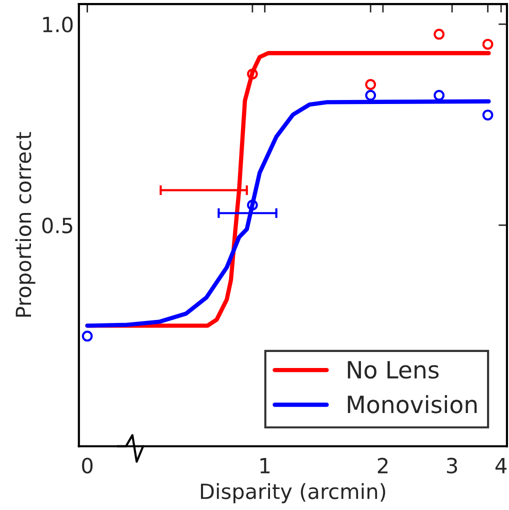 Image resolution: width=509 pixels, height=510 pixels. What do you see at coordinates (293, 493) in the screenshot?
I see `x-axis-title: Disparity (arcmin)` at bounding box center [293, 493].